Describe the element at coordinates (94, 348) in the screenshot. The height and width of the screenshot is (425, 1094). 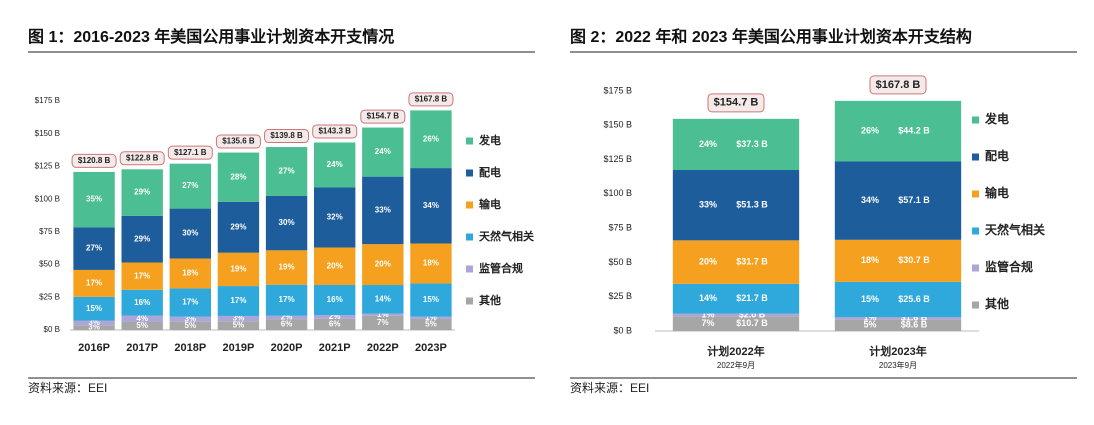
I see `x-tick-label: 2016P` at that location.